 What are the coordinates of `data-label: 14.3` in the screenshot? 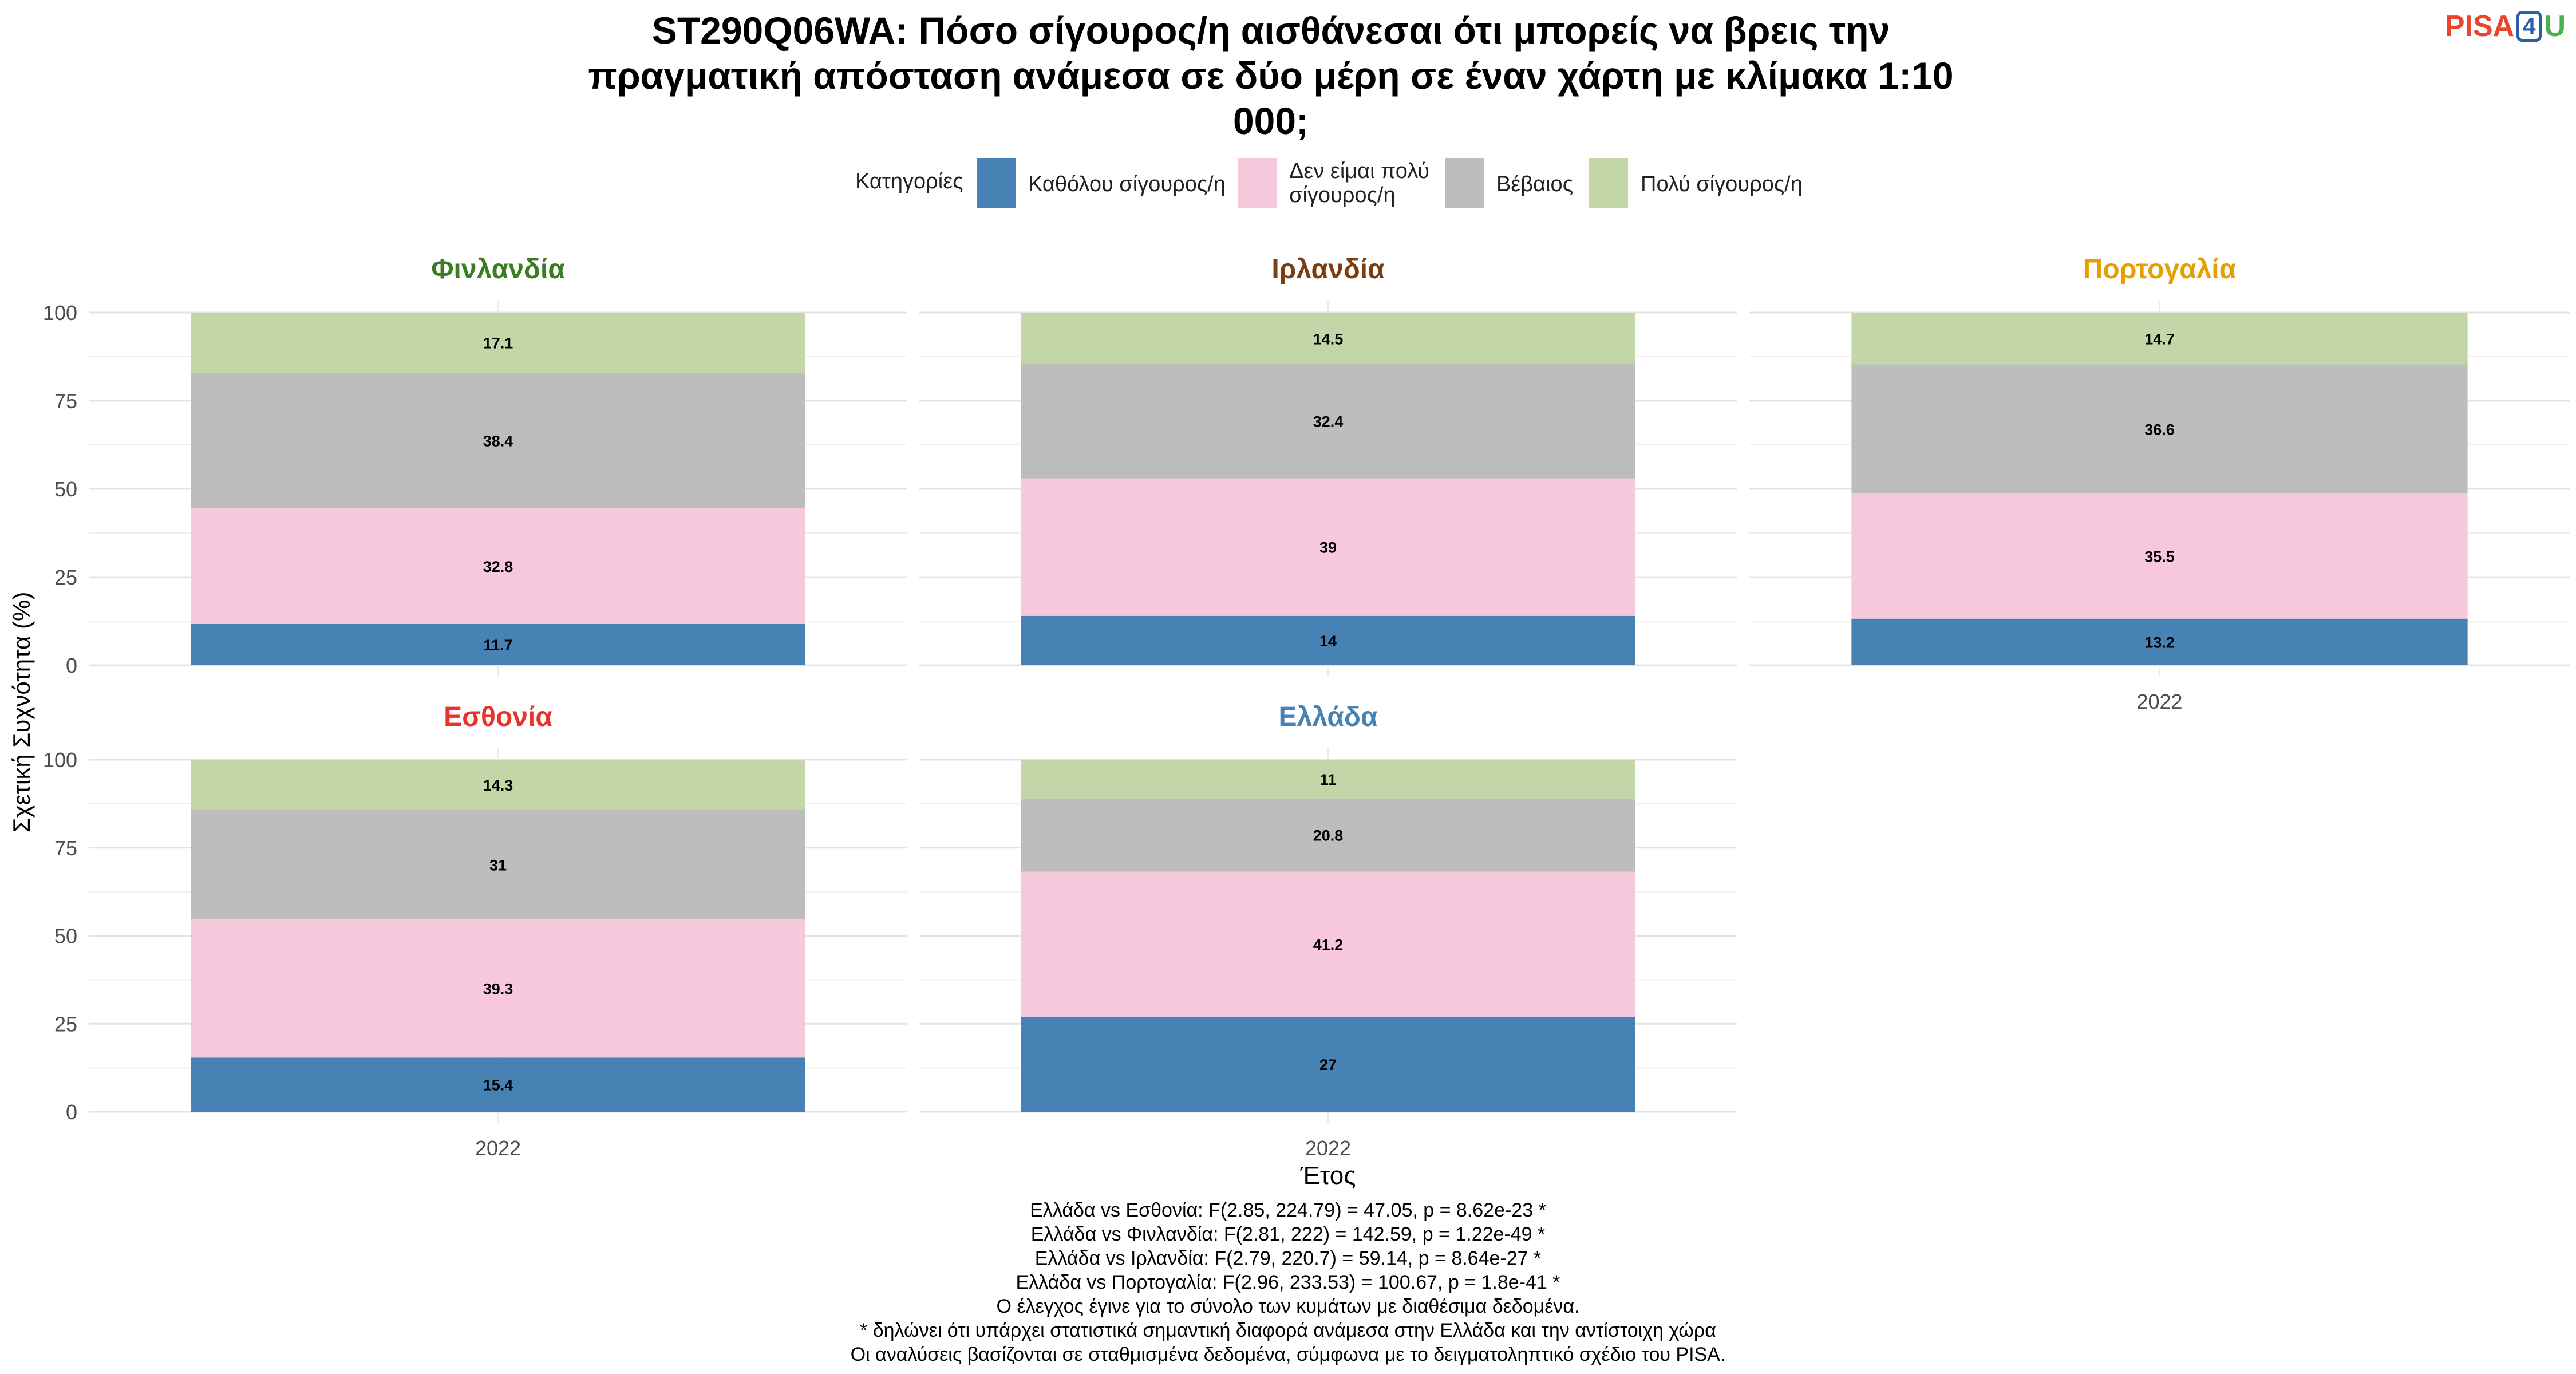 It's located at (498, 785).